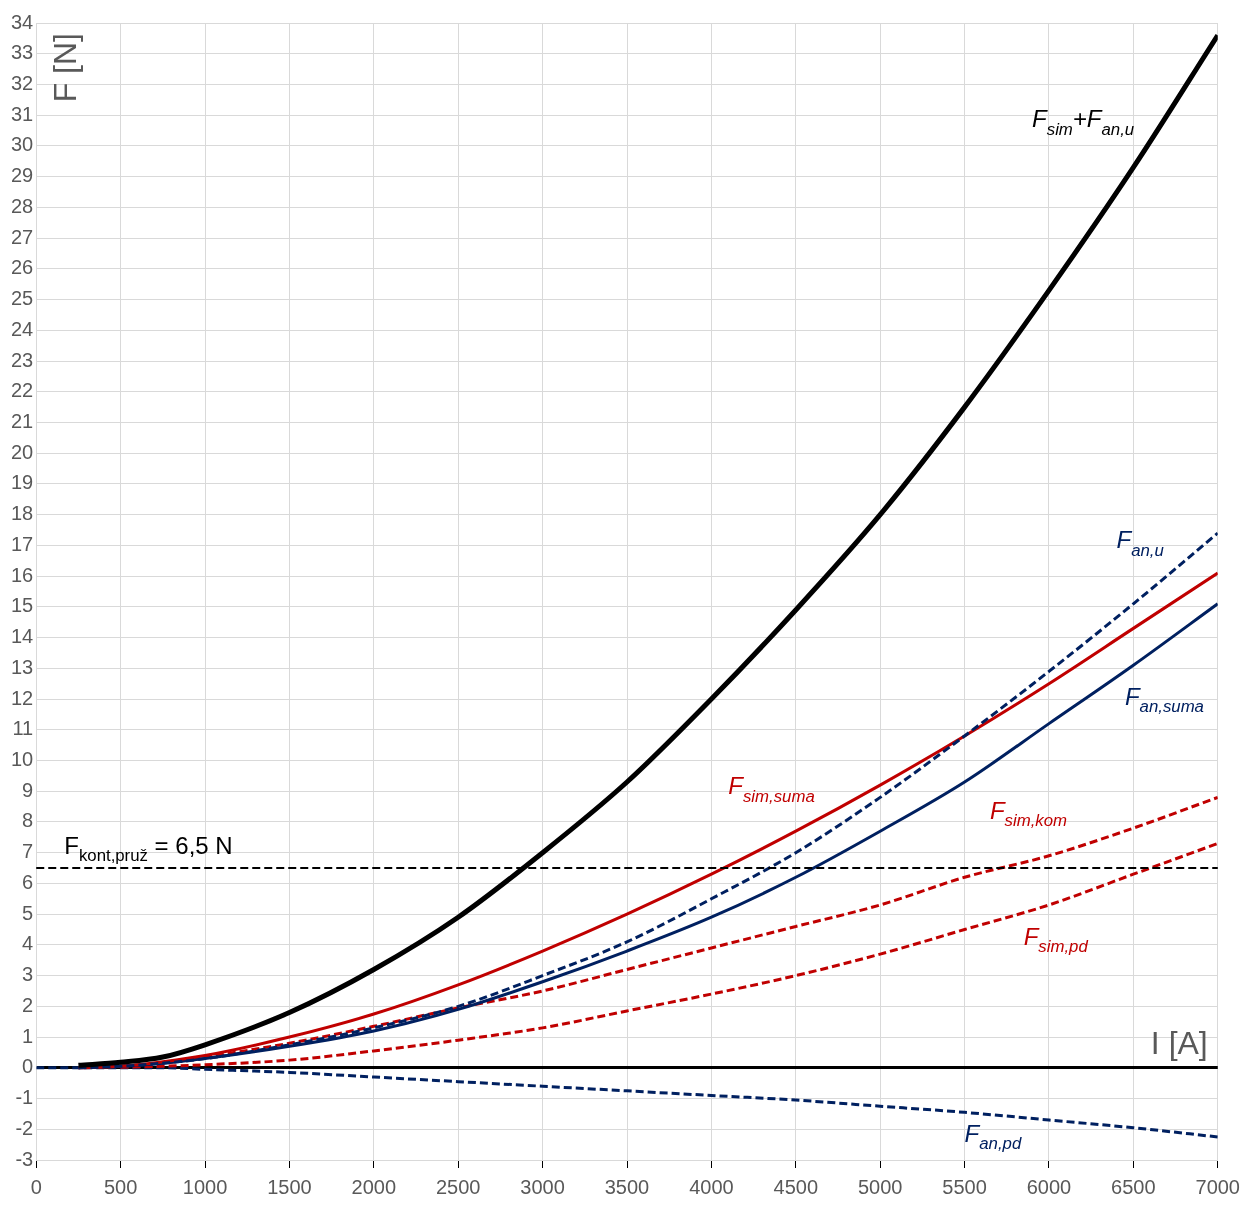 Image resolution: width=1256 pixels, height=1219 pixels. What do you see at coordinates (22, 421) in the screenshot?
I see `y-tick-label: 21` at bounding box center [22, 421].